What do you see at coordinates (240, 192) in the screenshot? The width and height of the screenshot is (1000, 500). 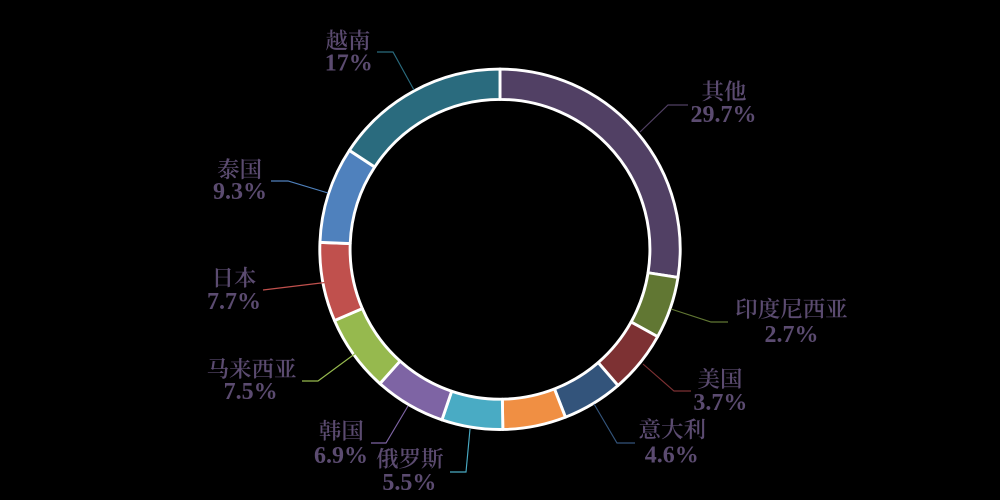 I see `svg-text: 9.3%` at bounding box center [240, 192].